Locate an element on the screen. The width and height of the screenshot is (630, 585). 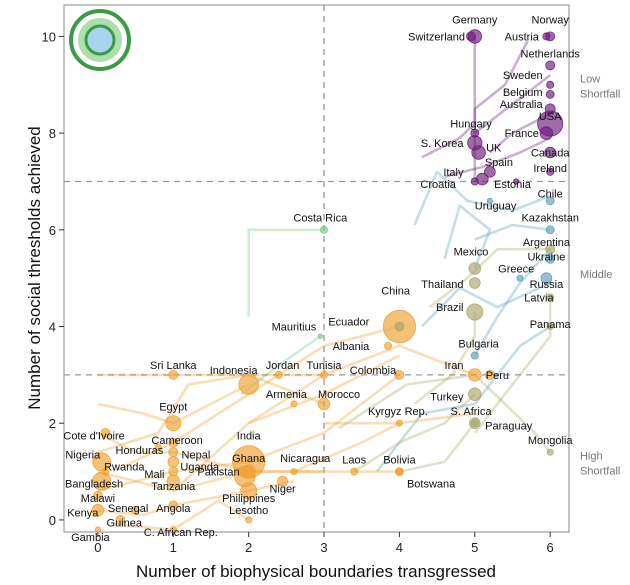
point-mauritius is located at coordinates (320, 336).